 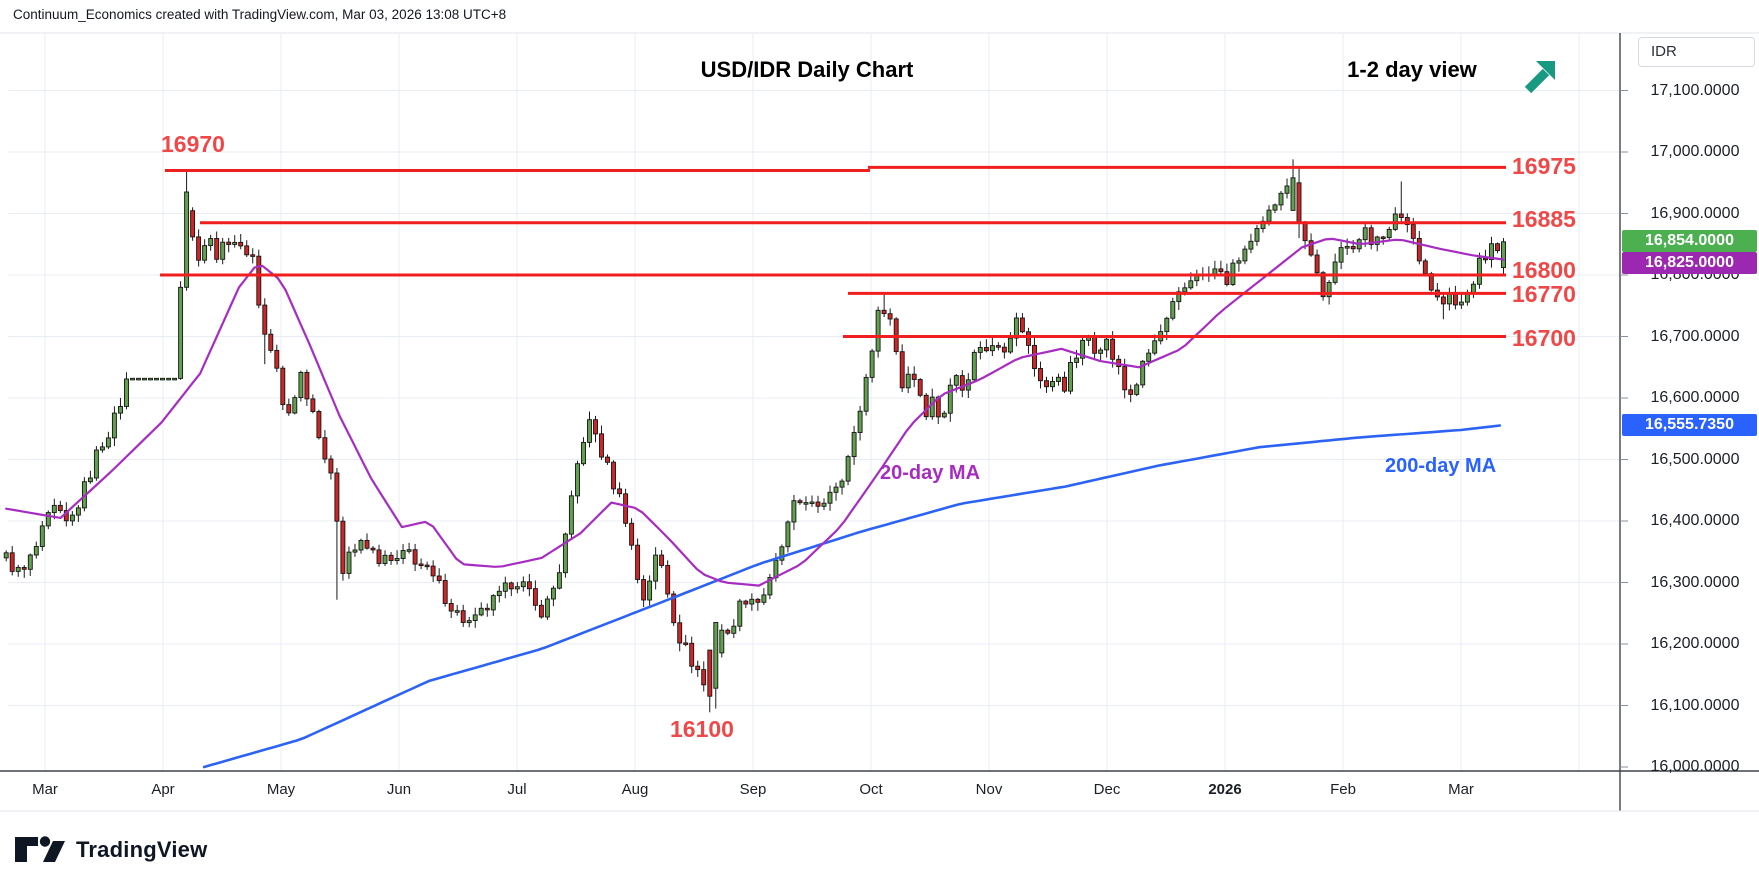 What do you see at coordinates (702, 729) in the screenshot?
I see `price-annotation-16100: 16100` at bounding box center [702, 729].